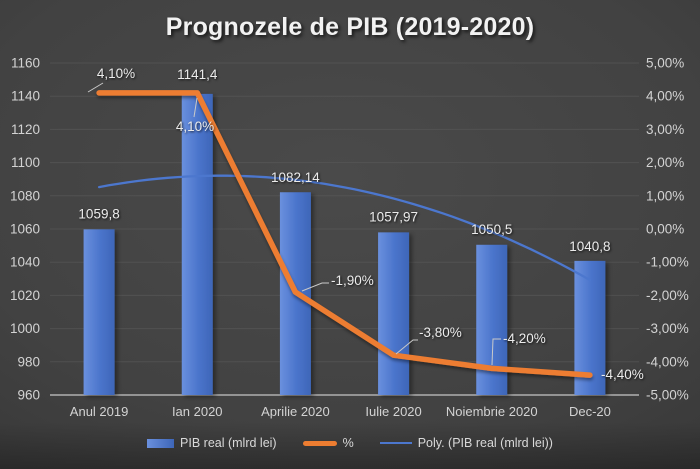  What do you see at coordinates (228, 443) in the screenshot?
I see `legend-label-pib: PIB real (mlrd lei)` at bounding box center [228, 443].